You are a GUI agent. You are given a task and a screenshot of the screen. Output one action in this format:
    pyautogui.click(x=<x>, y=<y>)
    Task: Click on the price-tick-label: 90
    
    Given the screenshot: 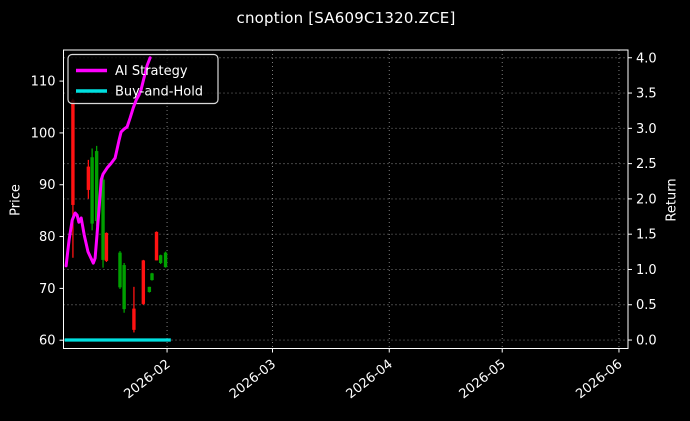 What is the action you would take?
    pyautogui.click(x=47, y=185)
    